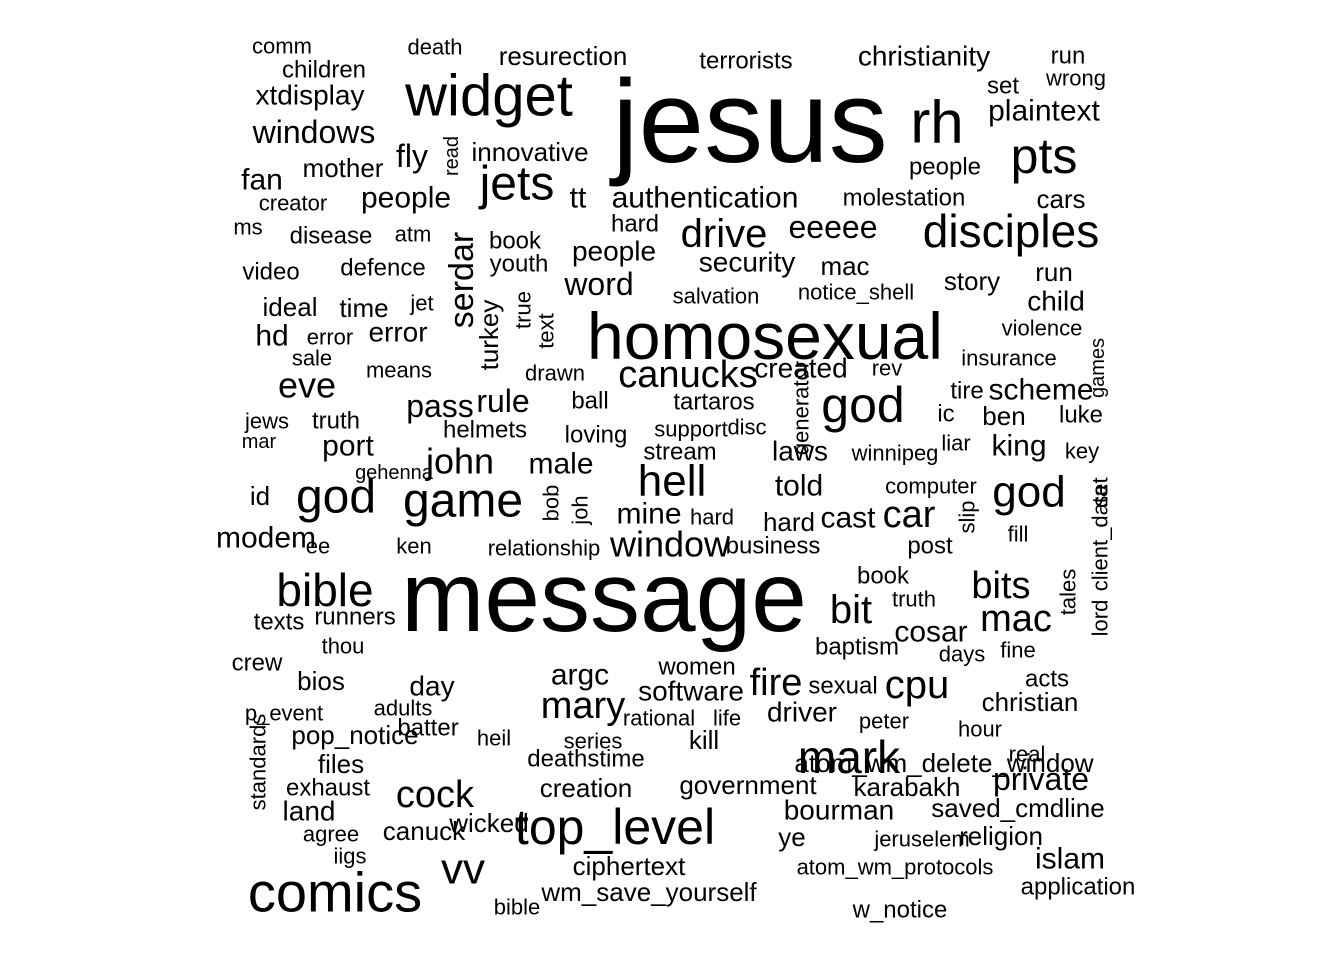  What do you see at coordinates (862, 405) in the screenshot?
I see `word-god: god` at bounding box center [862, 405].